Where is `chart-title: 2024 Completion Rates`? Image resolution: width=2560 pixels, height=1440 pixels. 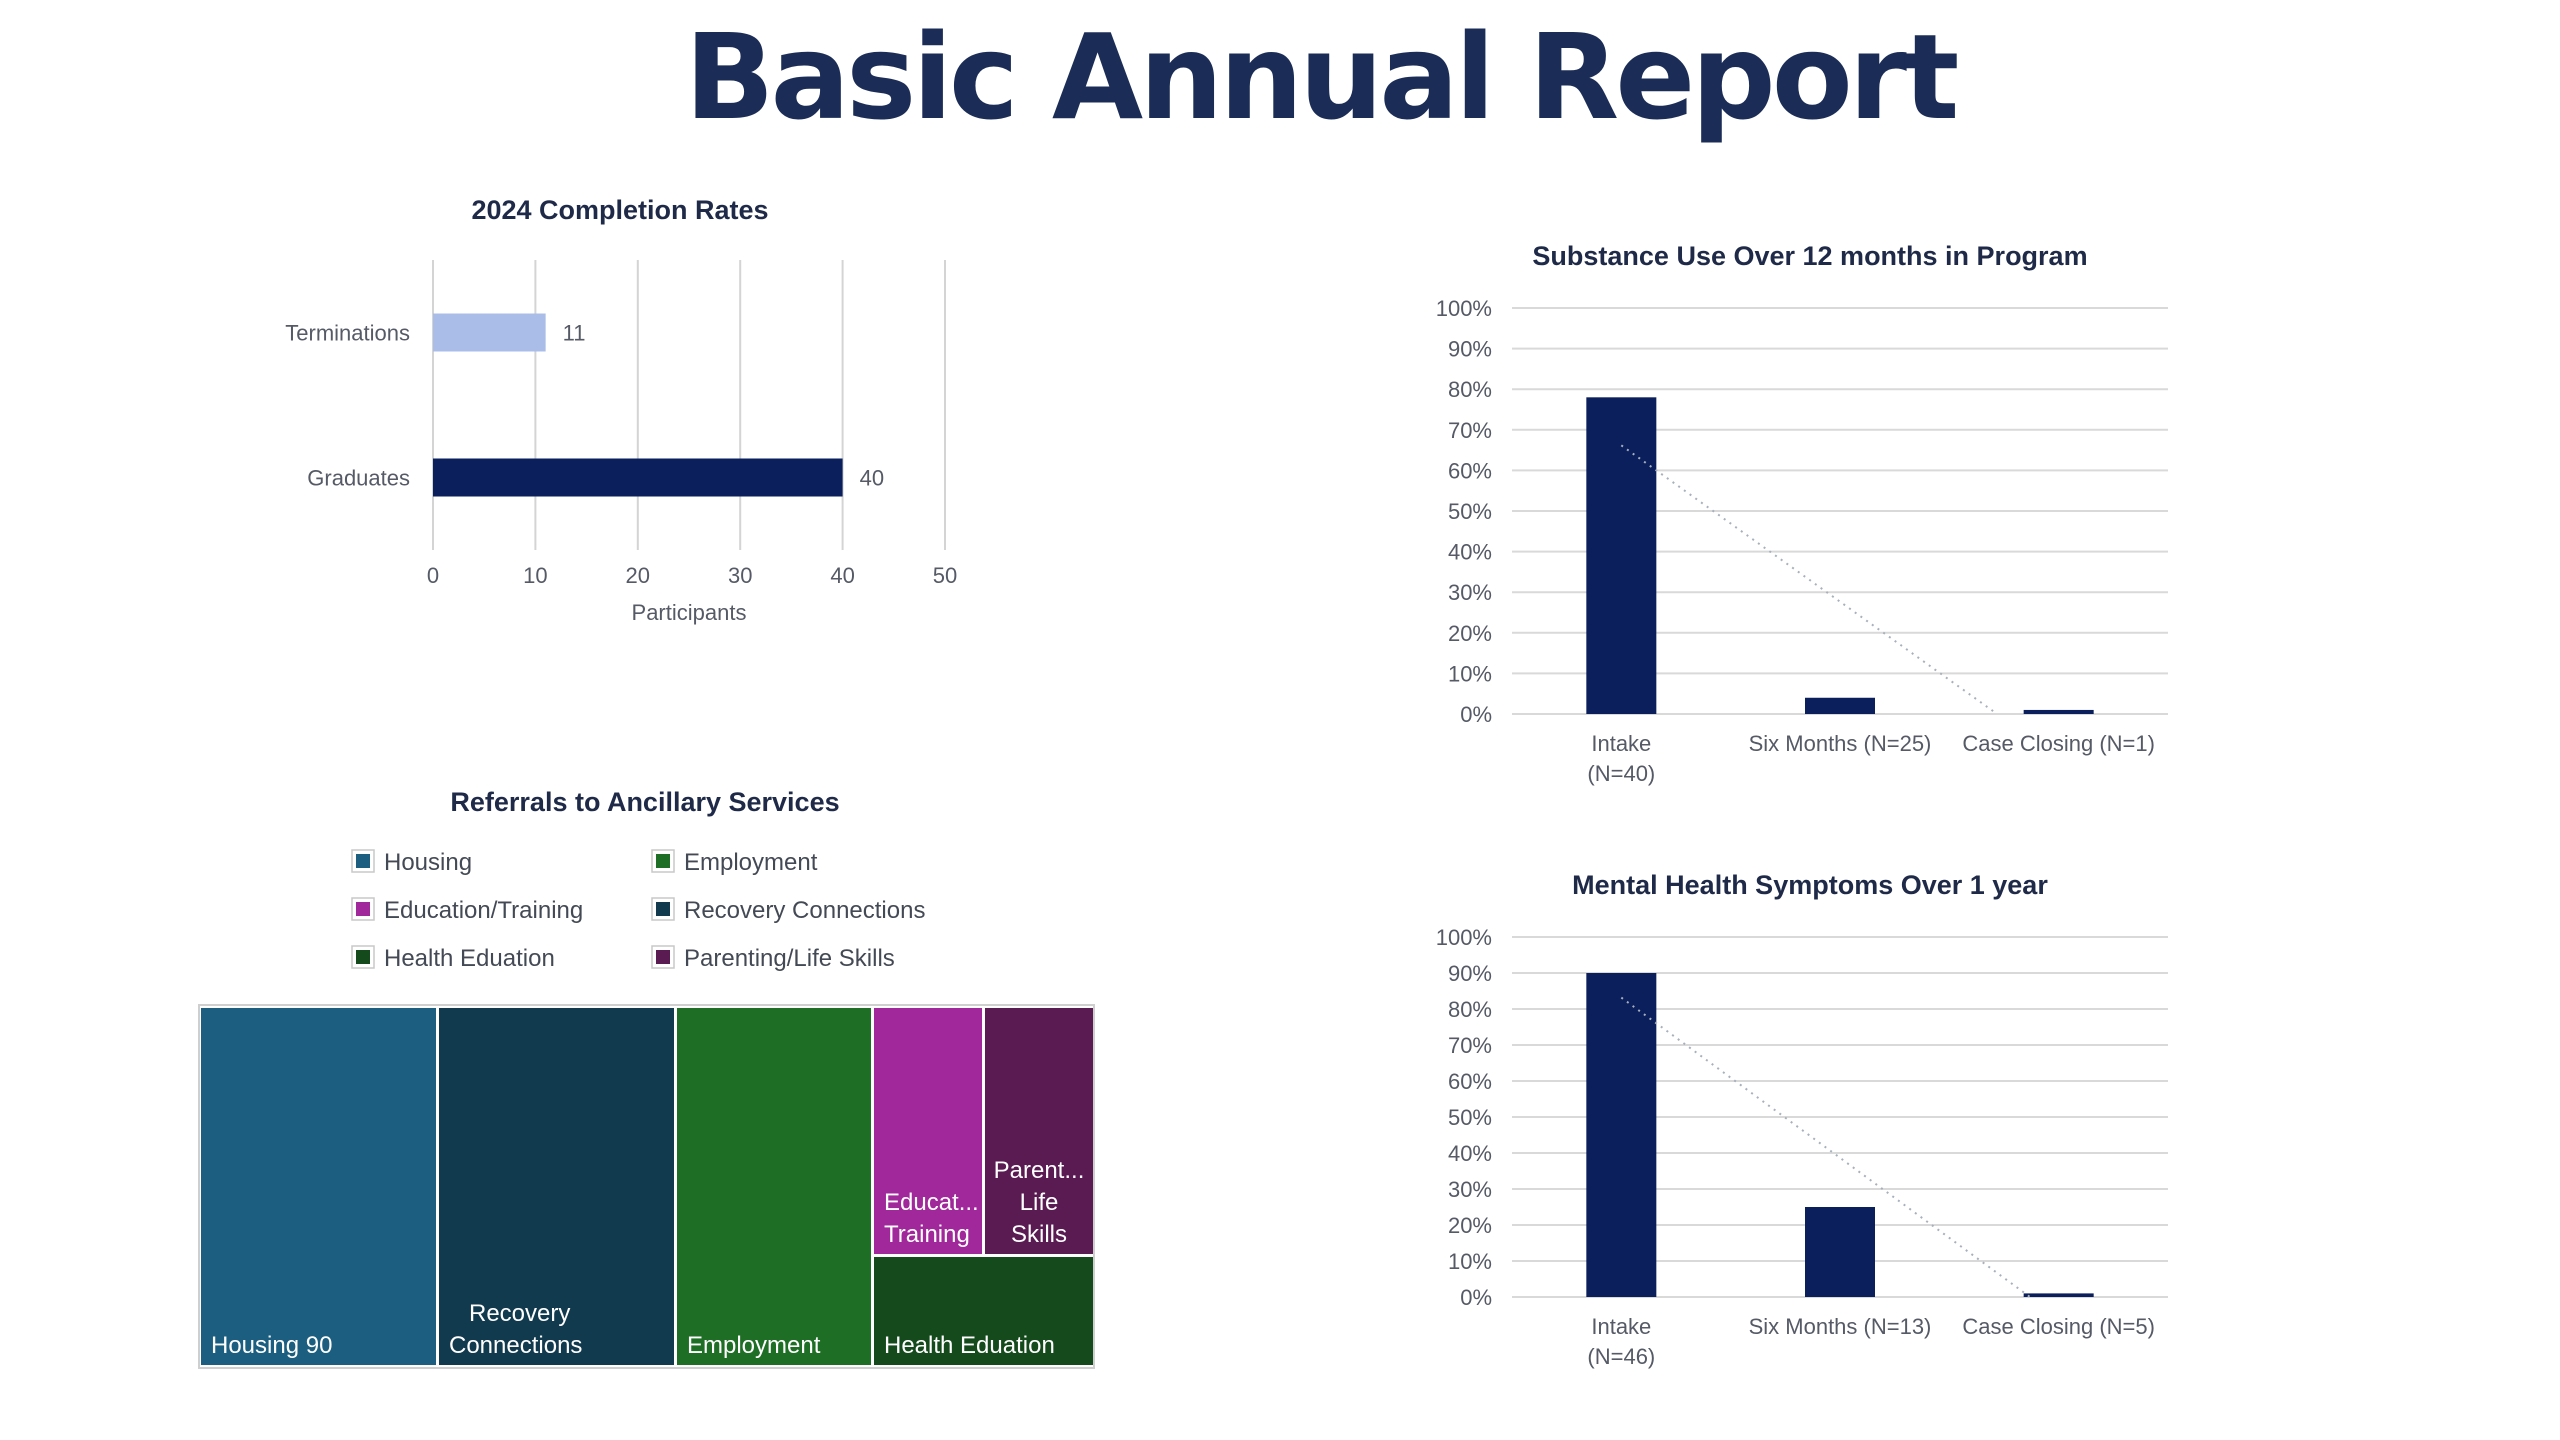
chart-title: 2024 Completion Rates is located at coordinates (619, 210).